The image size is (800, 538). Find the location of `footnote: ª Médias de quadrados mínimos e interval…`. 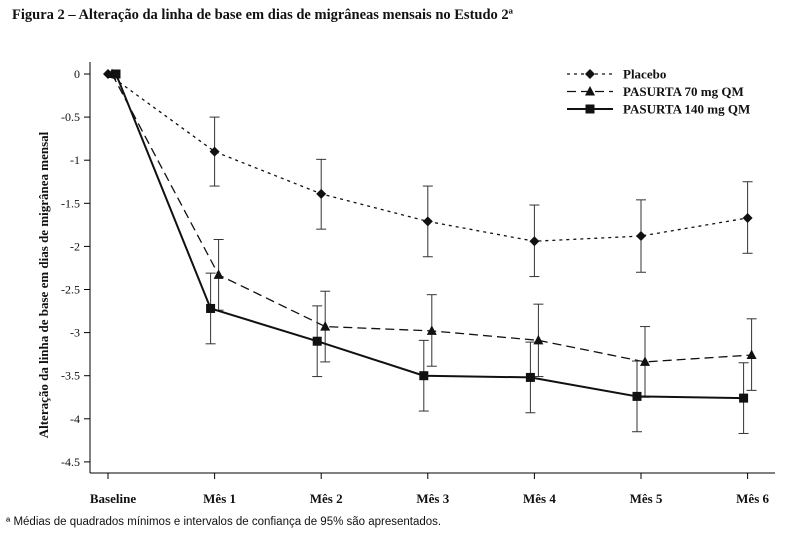

footnote: ª Médias de quadrados mínimos e interval… is located at coordinates (224, 522).